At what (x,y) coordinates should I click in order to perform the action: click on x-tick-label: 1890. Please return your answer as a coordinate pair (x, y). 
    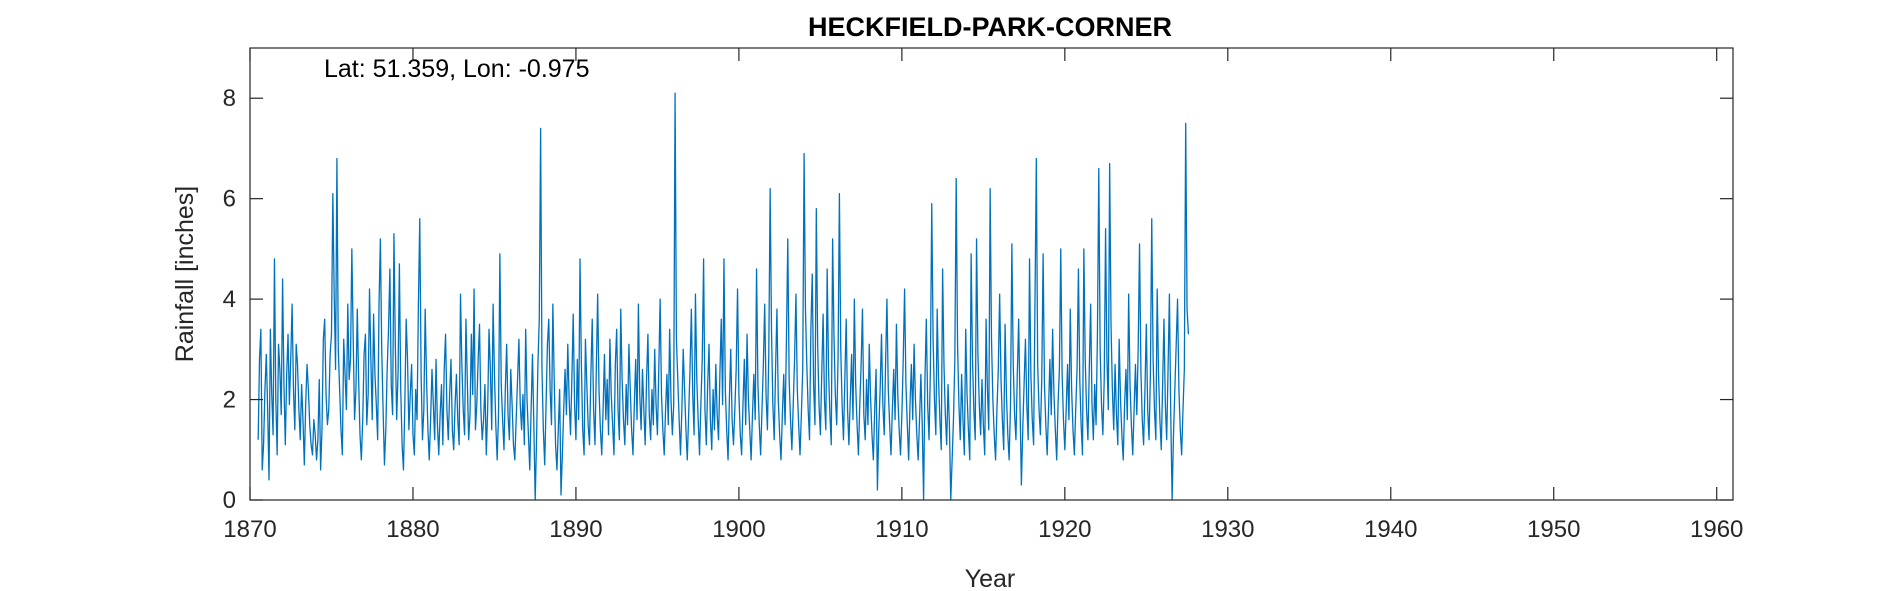
    Looking at the image, I should click on (575, 529).